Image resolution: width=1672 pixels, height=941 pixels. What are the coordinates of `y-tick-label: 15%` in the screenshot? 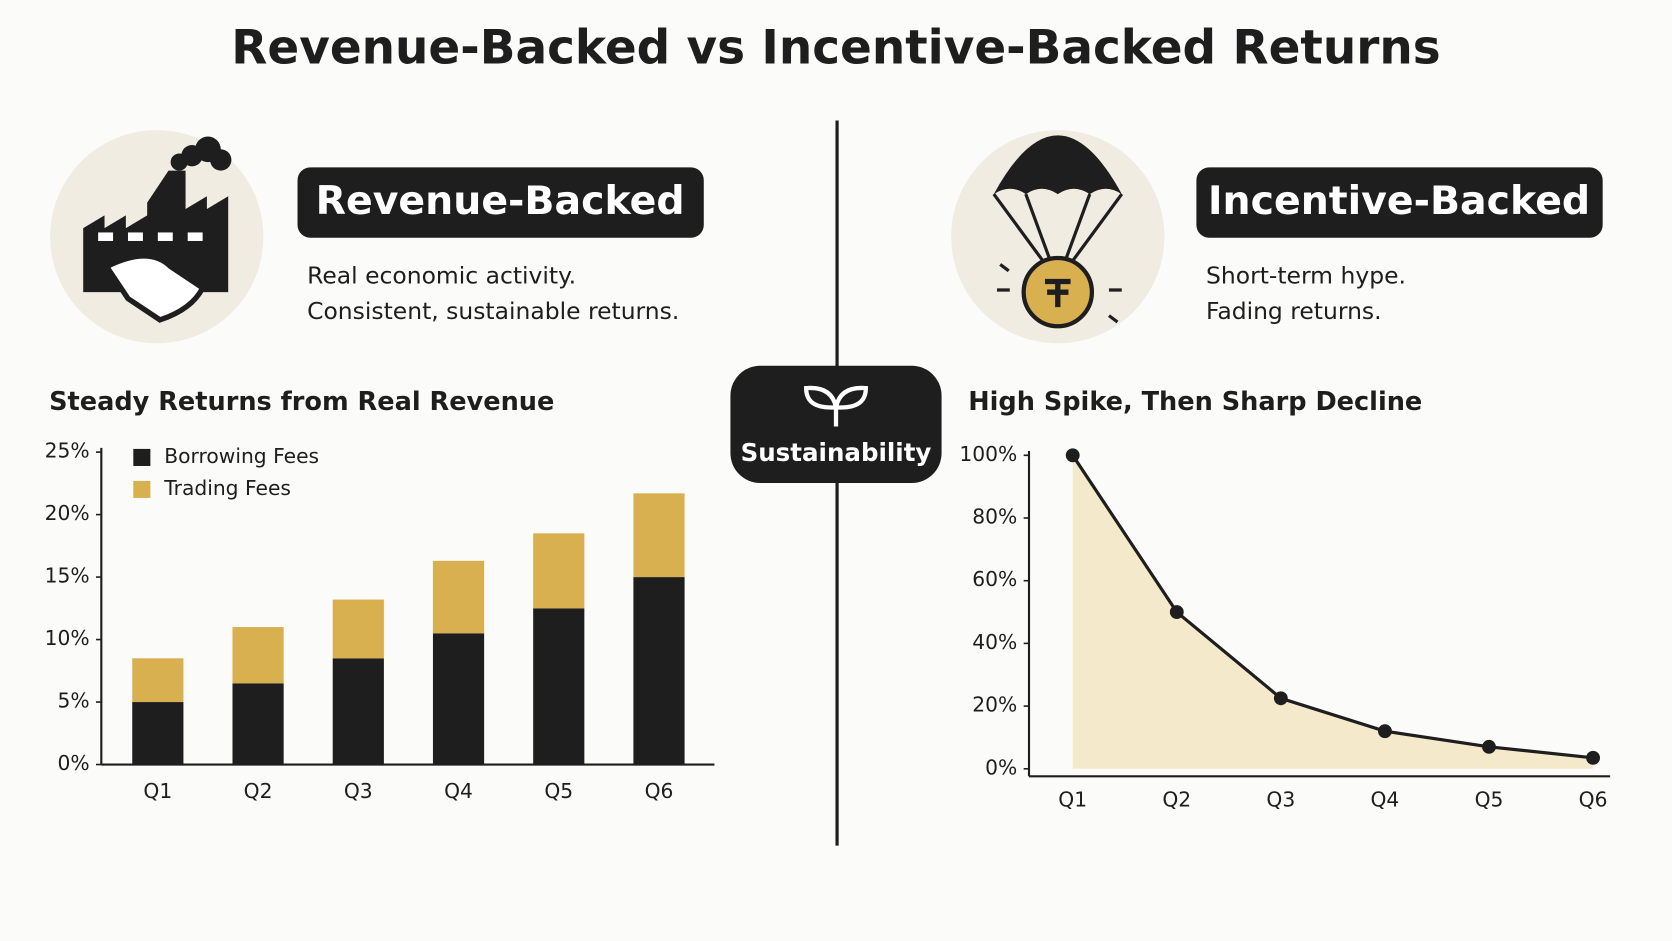 It's located at (67, 576).